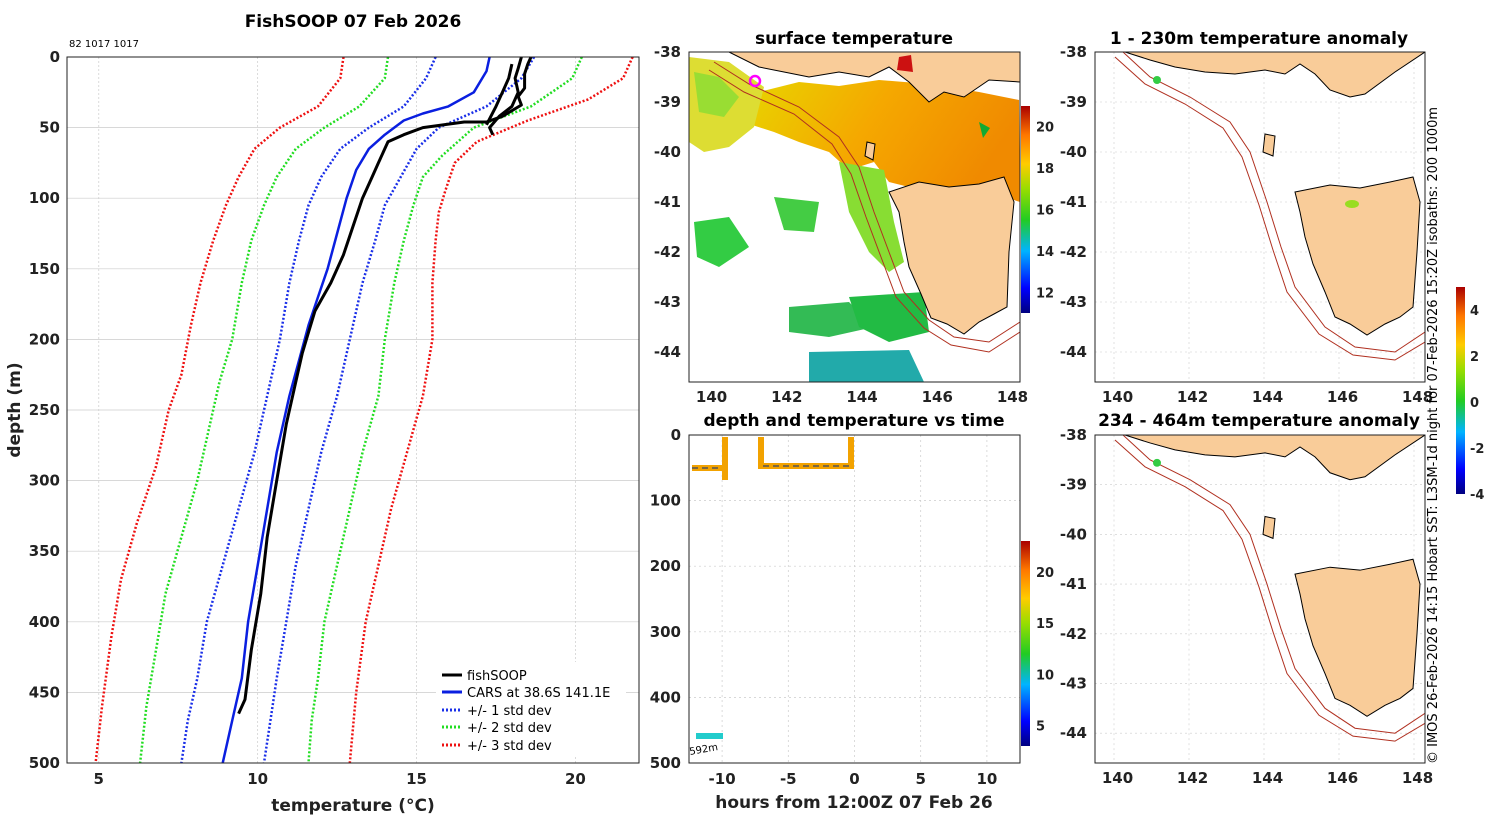 The height and width of the screenshot is (820, 1500). I want to click on profile-y-tick-label: 350, so click(44, 551).